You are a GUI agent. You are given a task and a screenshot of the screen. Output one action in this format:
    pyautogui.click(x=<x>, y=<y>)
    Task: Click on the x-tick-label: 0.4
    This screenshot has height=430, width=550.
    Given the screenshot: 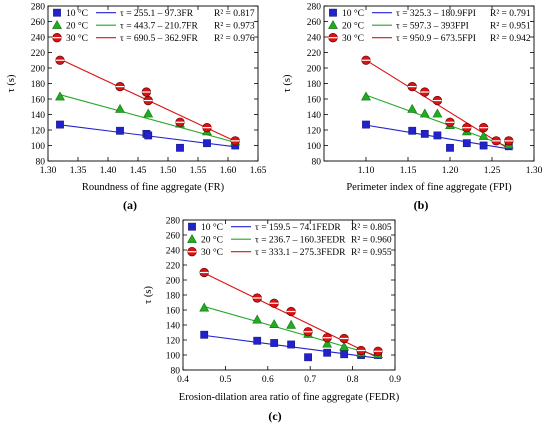 What is the action you would take?
    pyautogui.click(x=183, y=380)
    